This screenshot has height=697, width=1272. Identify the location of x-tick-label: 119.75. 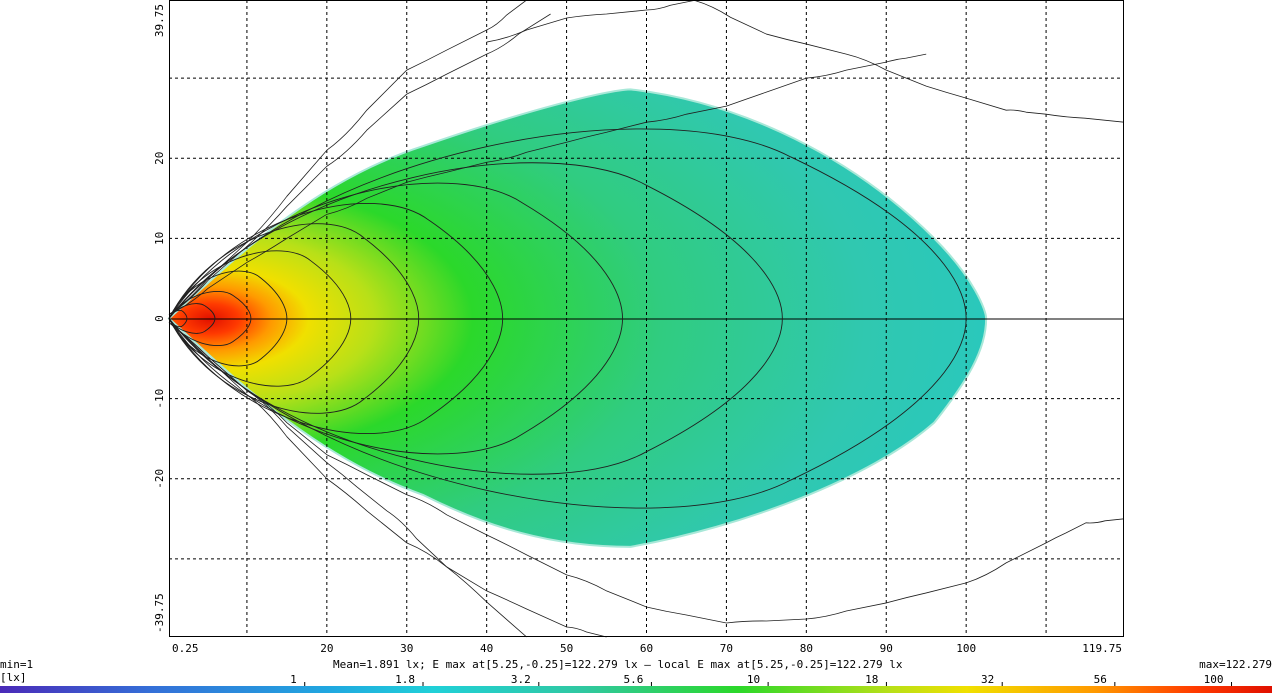
(1102, 648).